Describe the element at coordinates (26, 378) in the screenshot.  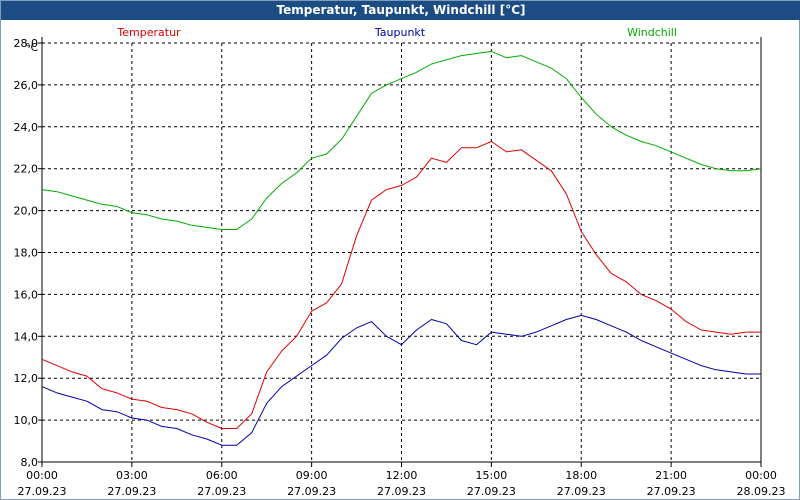
I see `y-tick-label: 12,0` at that location.